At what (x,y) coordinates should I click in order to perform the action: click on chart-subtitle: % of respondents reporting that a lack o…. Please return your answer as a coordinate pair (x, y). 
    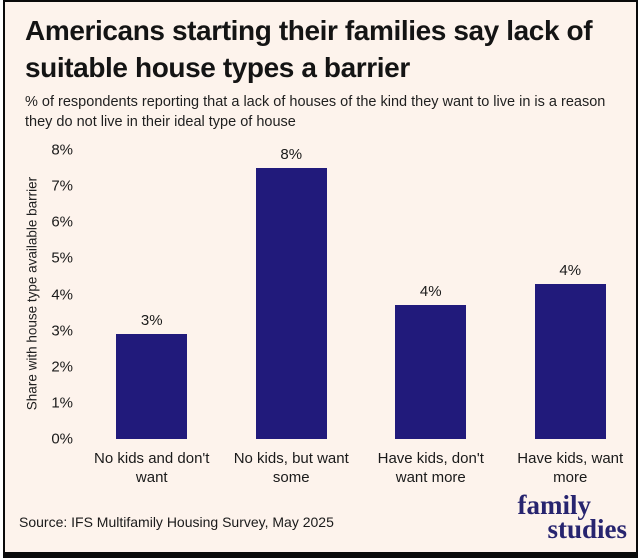
    Looking at the image, I should click on (315, 112).